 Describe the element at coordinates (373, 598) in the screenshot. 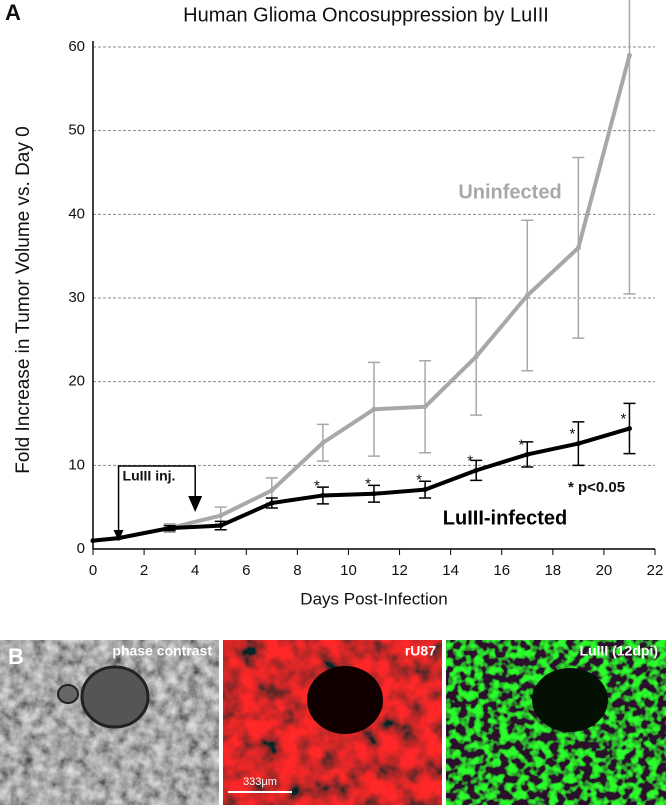

I see `x-axis-label: Days Post-Infection` at that location.